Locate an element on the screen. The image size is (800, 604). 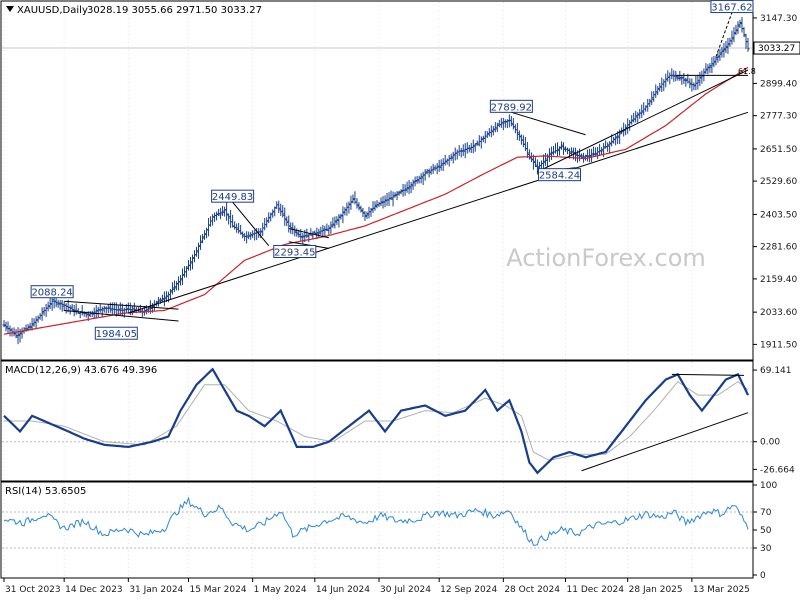
rsi-y-axis: 100 70 50 30 0 is located at coordinates (765, 531).